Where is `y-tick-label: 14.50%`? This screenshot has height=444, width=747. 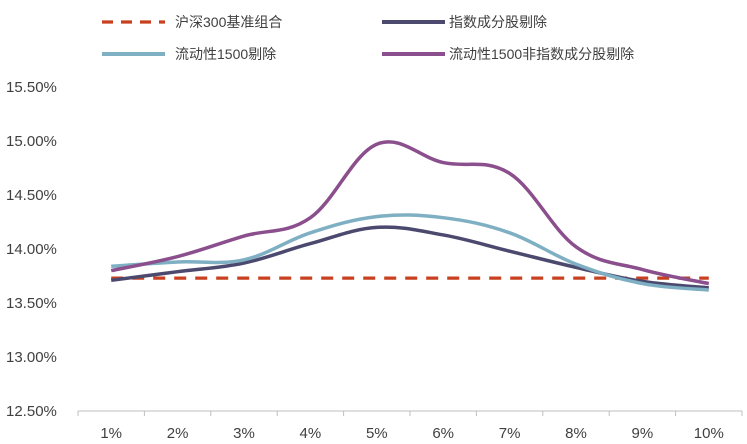 y-tick-label: 14.50% is located at coordinates (31, 195).